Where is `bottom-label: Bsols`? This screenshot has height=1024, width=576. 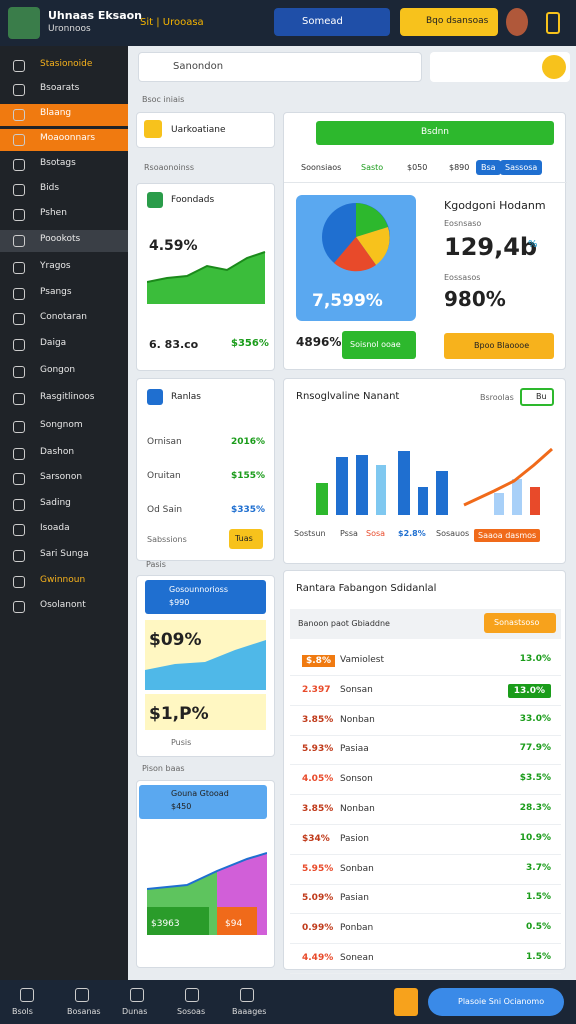 bottom-label: Bsols is located at coordinates (22, 1011).